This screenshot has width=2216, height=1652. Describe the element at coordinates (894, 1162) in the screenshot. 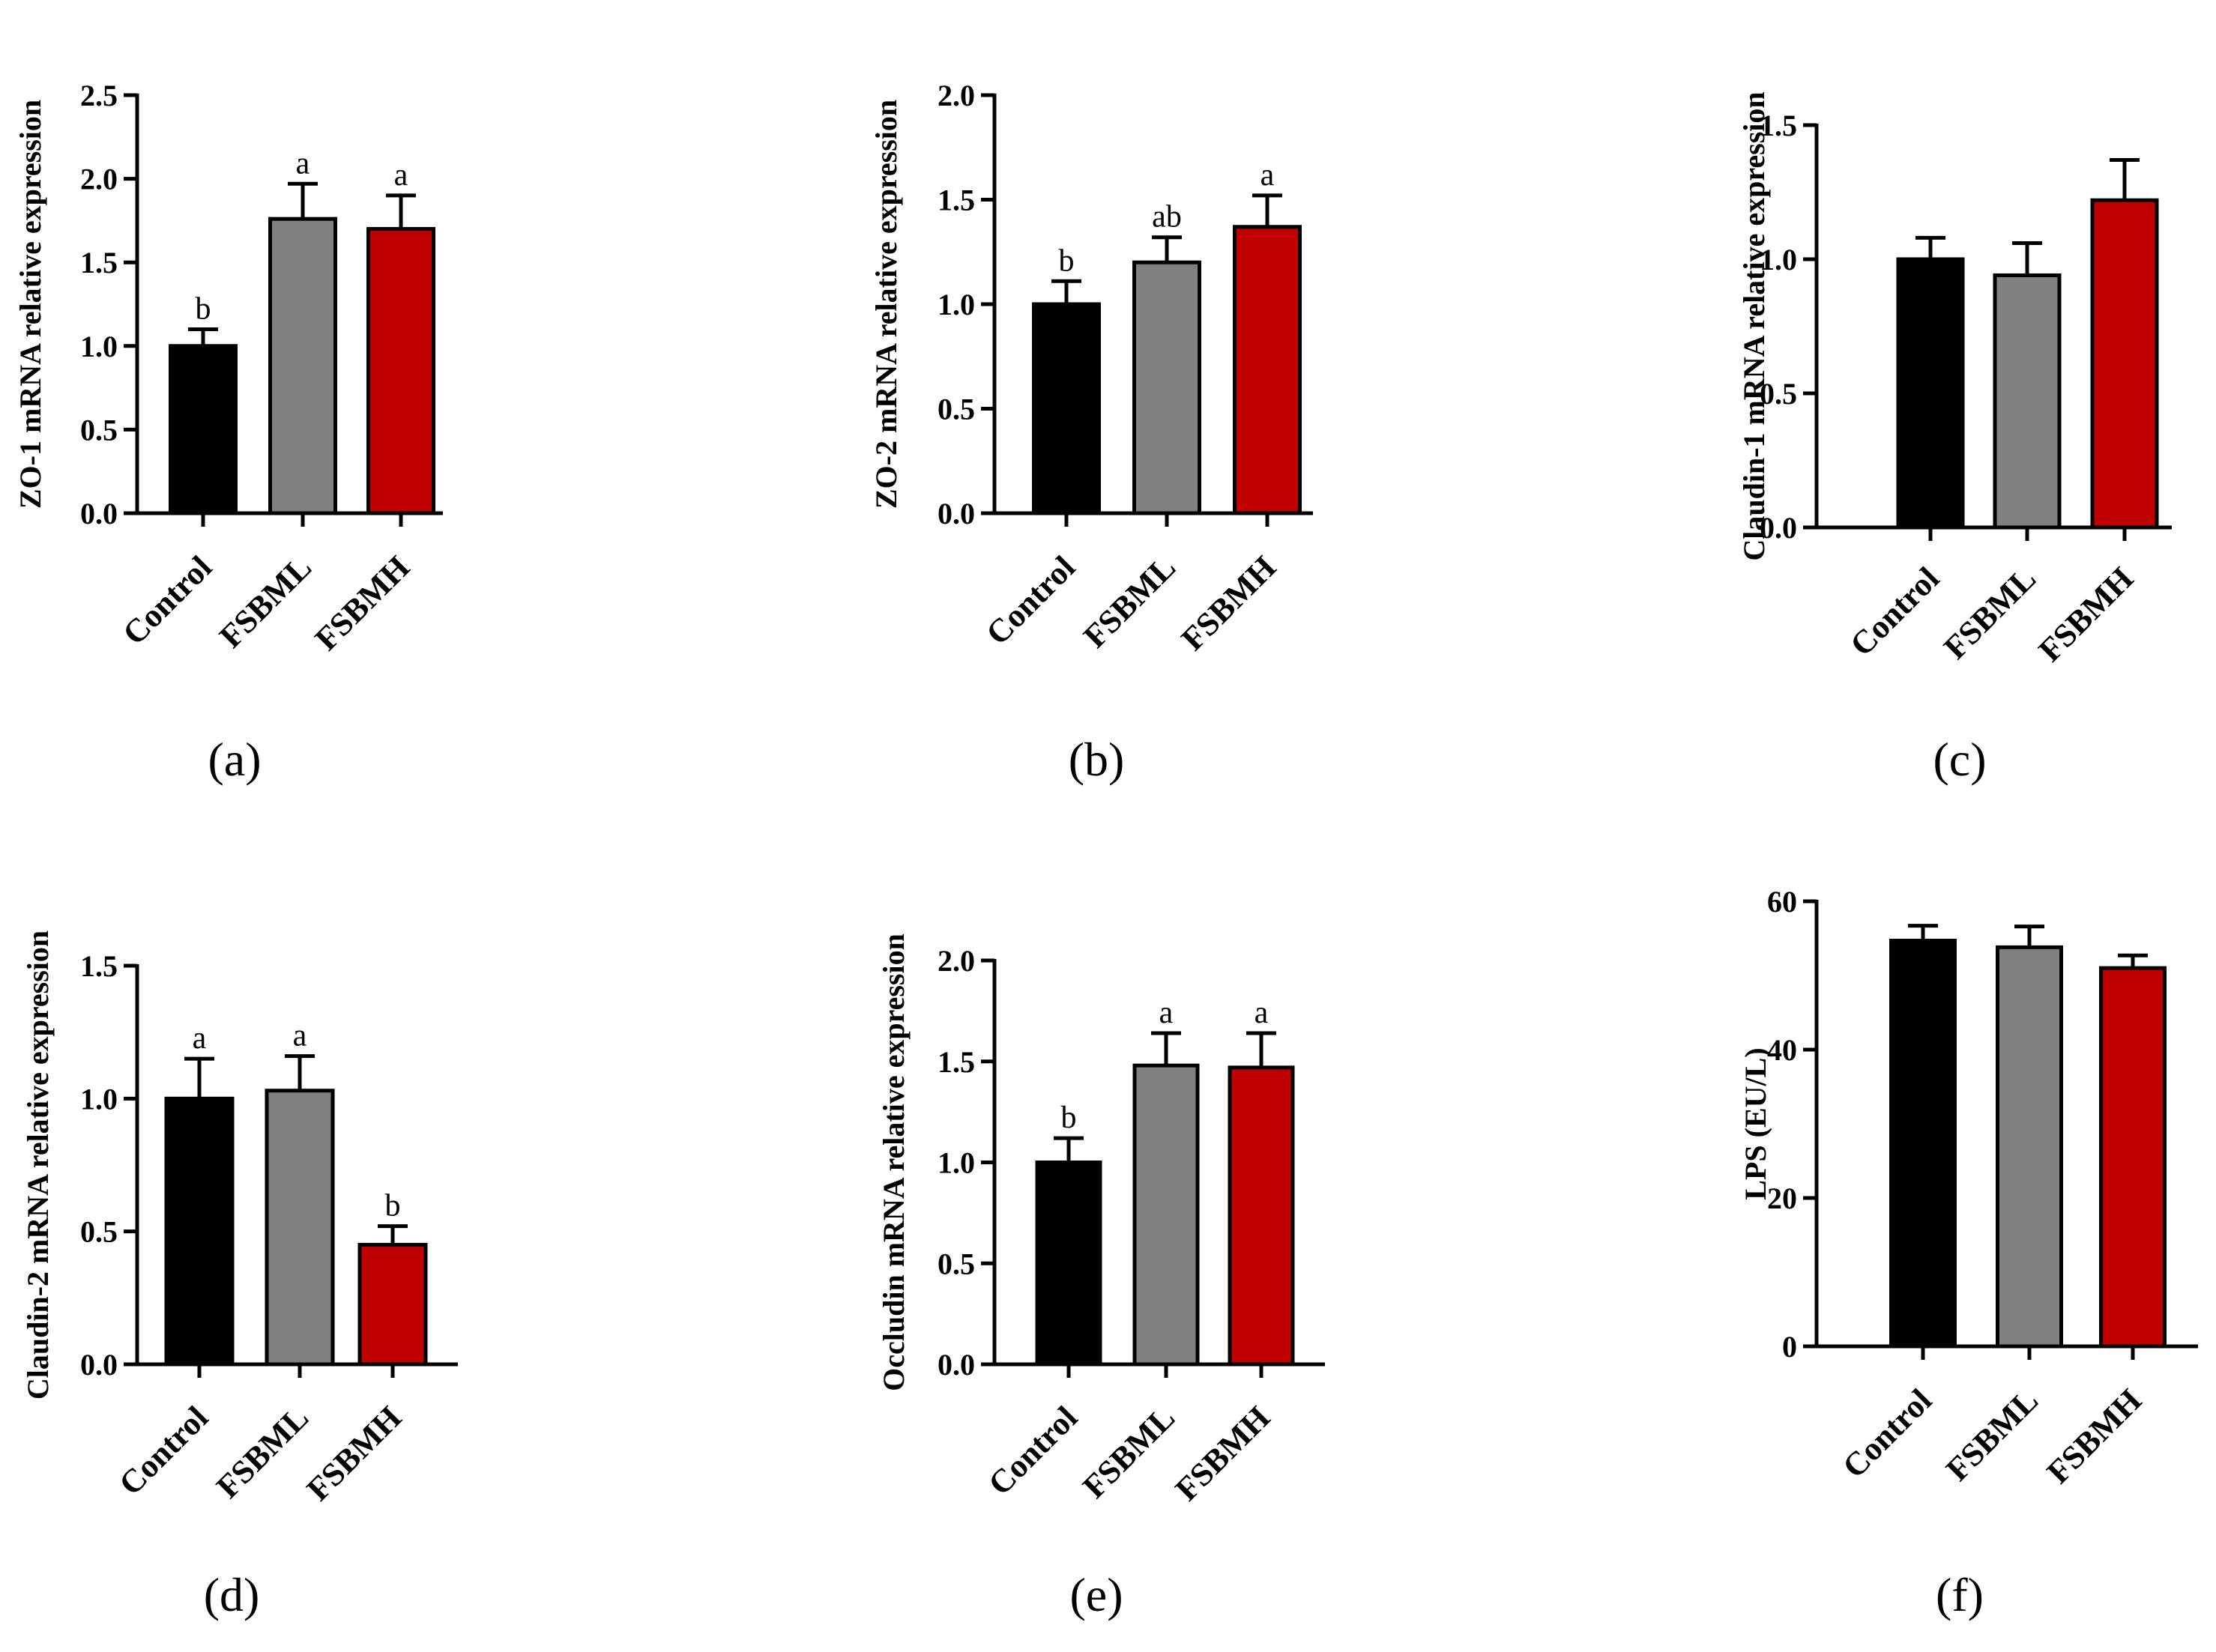

I see `y-axis-title: Occludin mRNA relative expression` at that location.